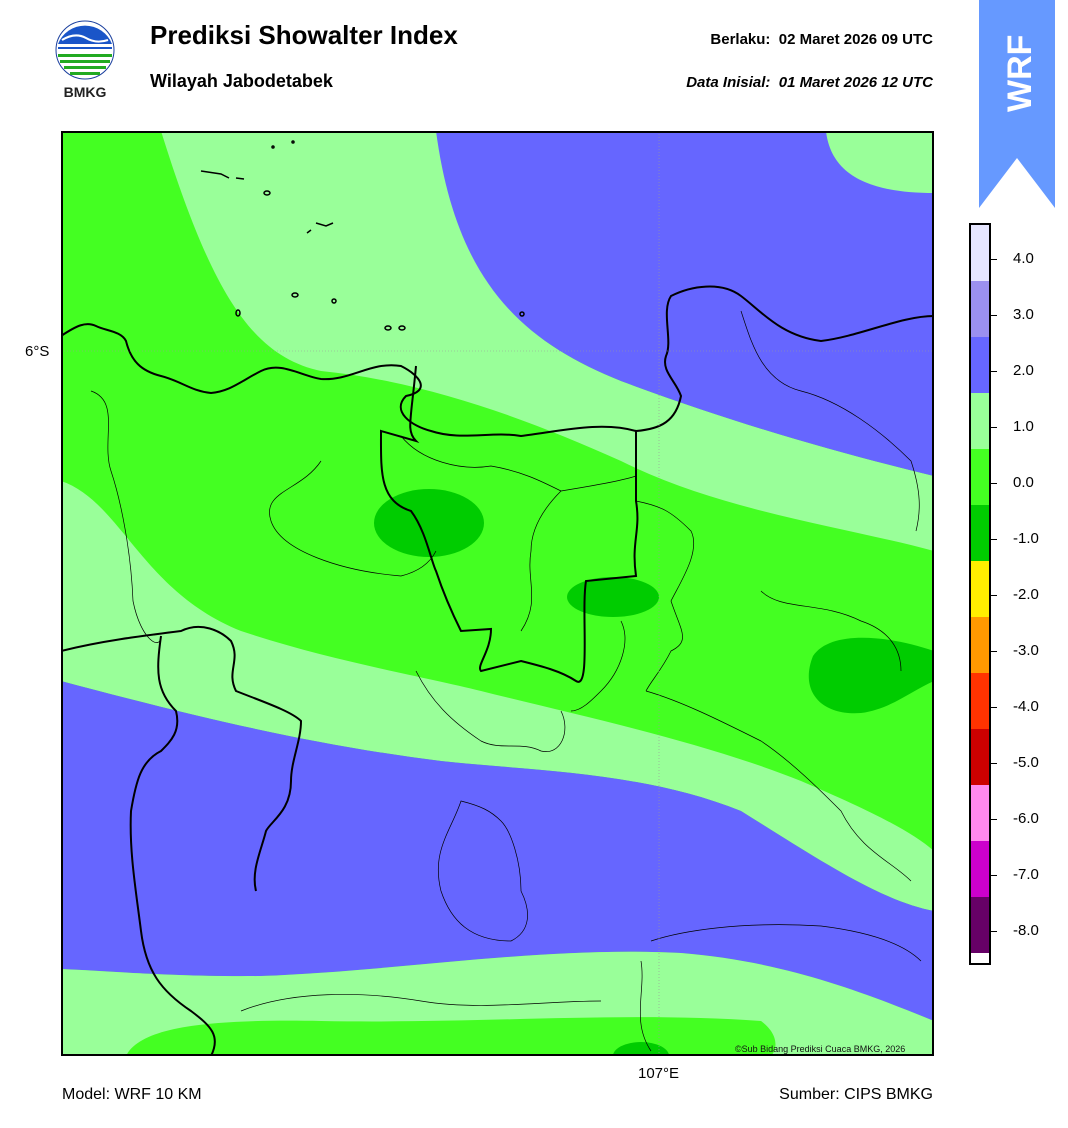 Image resolution: width=1068 pixels, height=1128 pixels. I want to click on colorbar-tick-label: 0.0, so click(1023, 482).